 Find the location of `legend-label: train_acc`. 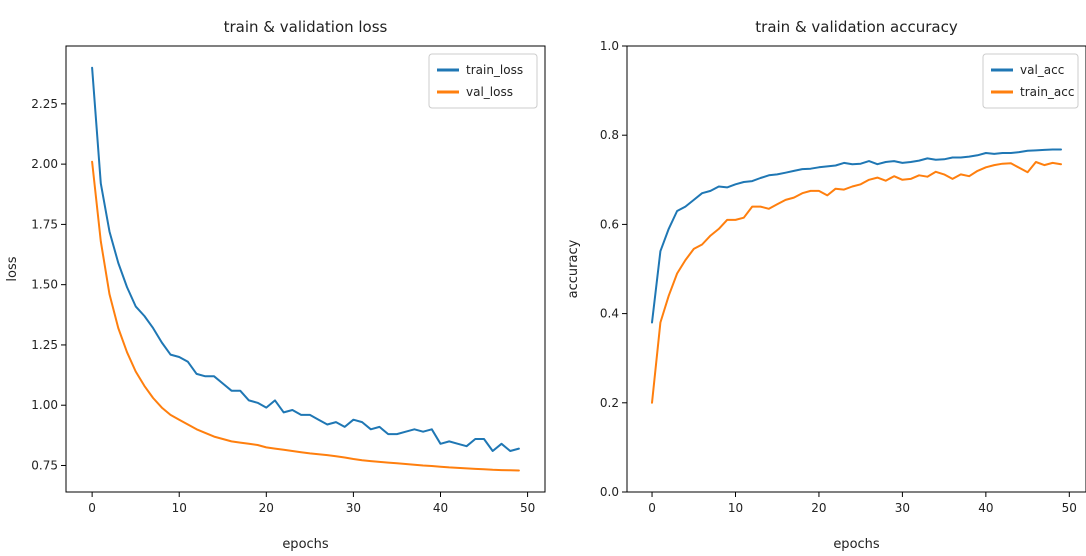

legend-label: train_acc is located at coordinates (1047, 92).